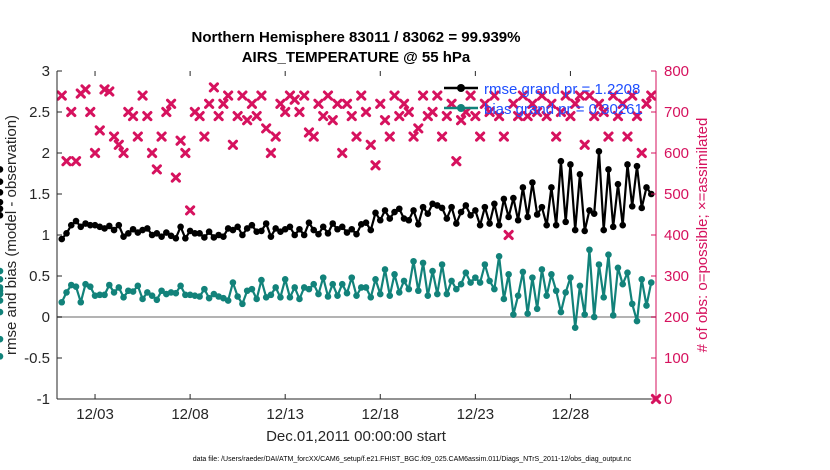 This screenshot has height=470, width=830. Describe the element at coordinates (562, 89) in the screenshot. I see `legend-rmse-label: rmse grand pr = 1.2208` at that location.